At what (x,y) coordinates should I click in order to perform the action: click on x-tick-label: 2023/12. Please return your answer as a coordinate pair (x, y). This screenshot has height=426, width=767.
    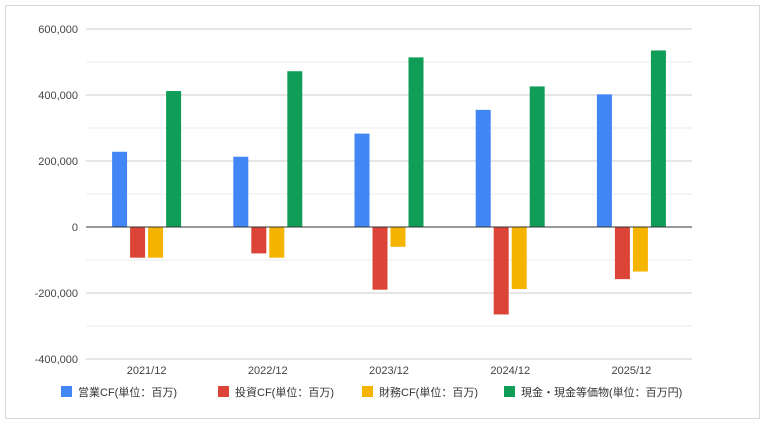
    Looking at the image, I should click on (389, 371).